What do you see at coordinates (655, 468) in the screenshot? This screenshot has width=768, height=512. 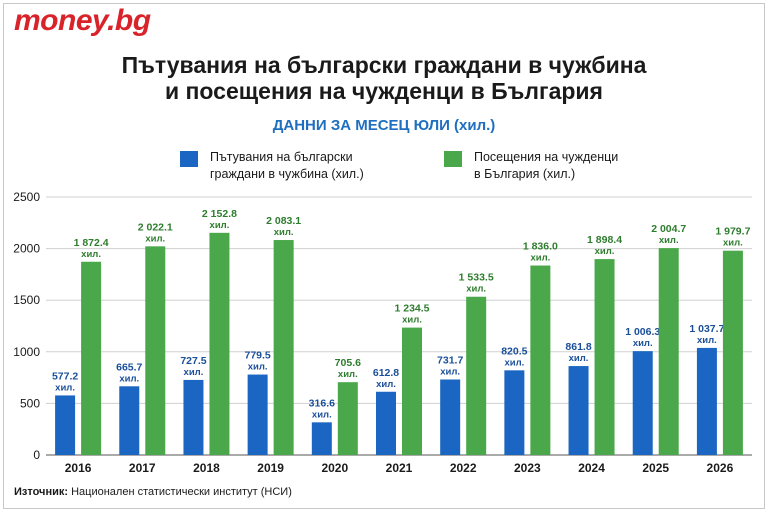 I see `x-tick-label: 2025` at bounding box center [655, 468].